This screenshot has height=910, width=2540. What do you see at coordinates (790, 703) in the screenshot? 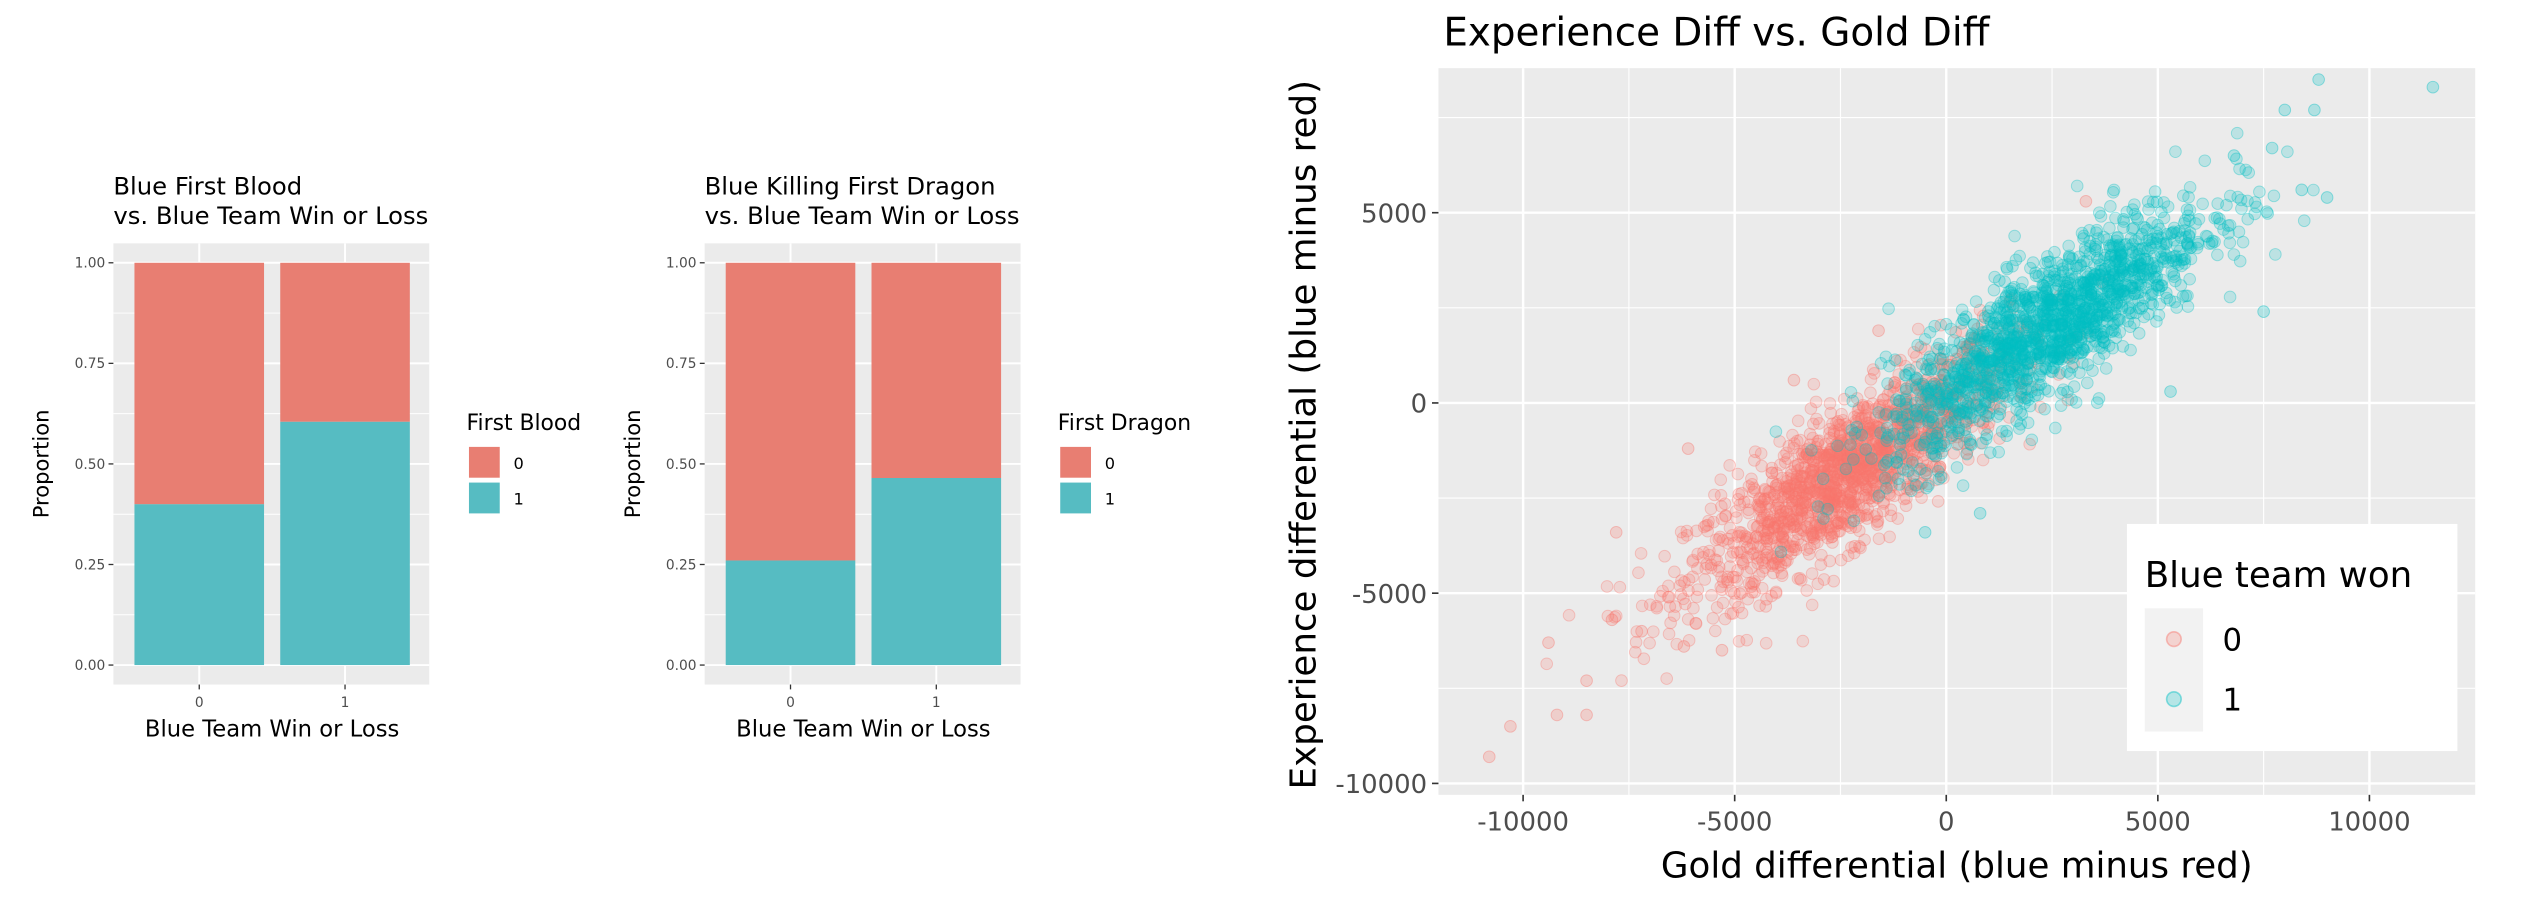
I see `x-tick-label: 0` at bounding box center [790, 703].